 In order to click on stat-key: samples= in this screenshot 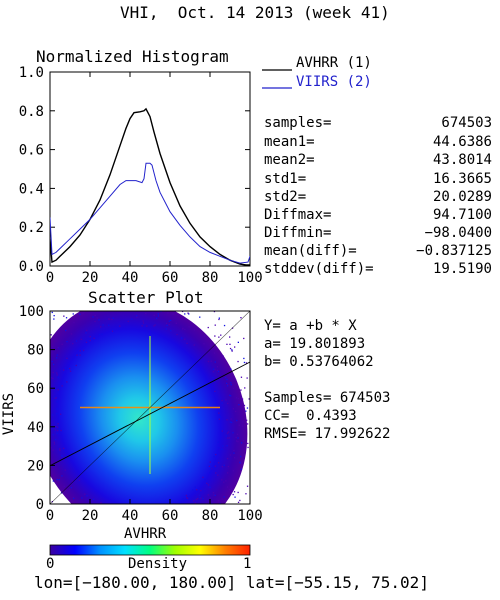, I will do `click(298, 123)`.